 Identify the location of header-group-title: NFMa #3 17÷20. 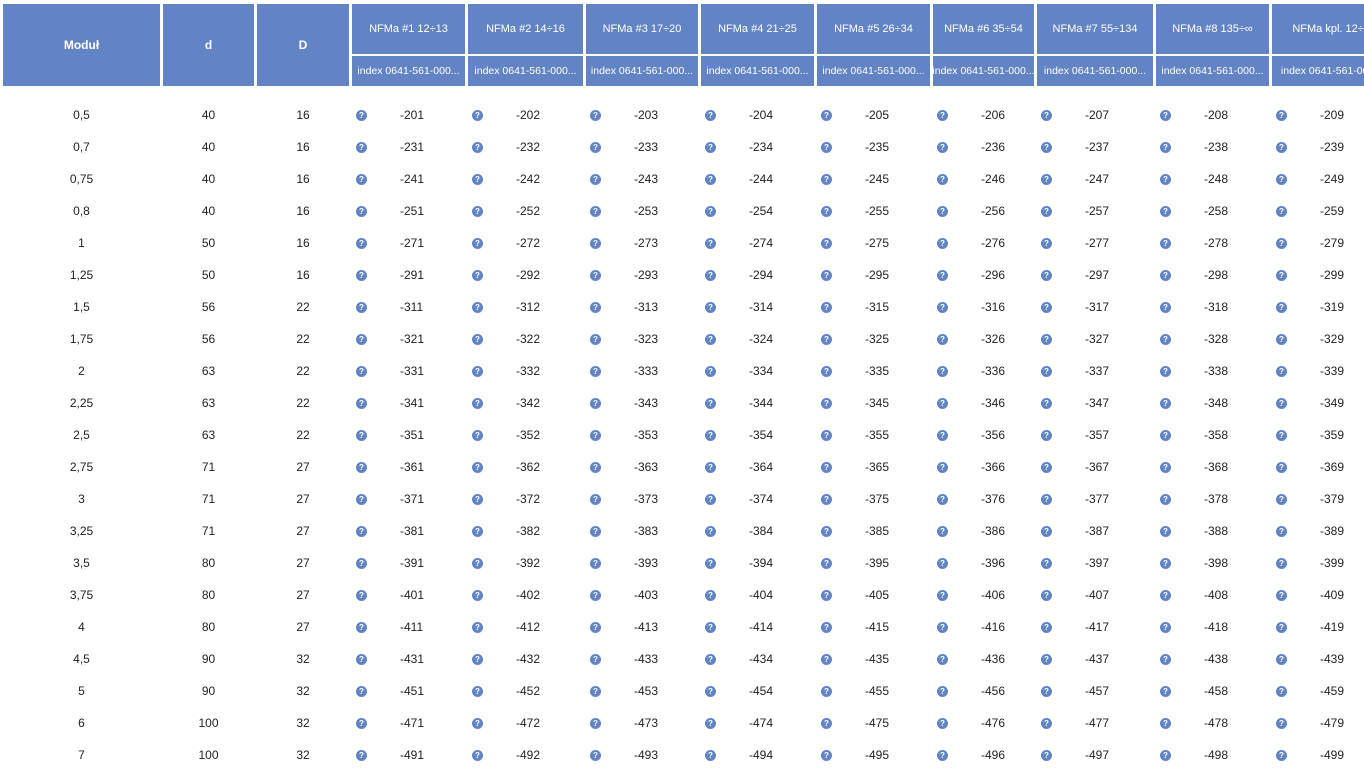
(642, 29).